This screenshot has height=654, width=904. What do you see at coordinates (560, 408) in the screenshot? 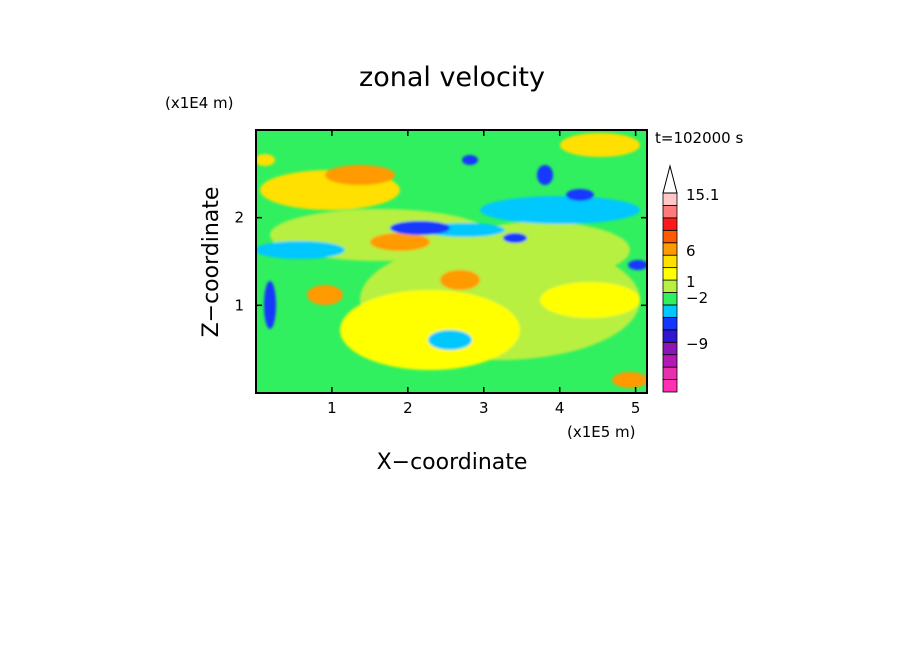
I see `x-tick-label: 4` at bounding box center [560, 408].